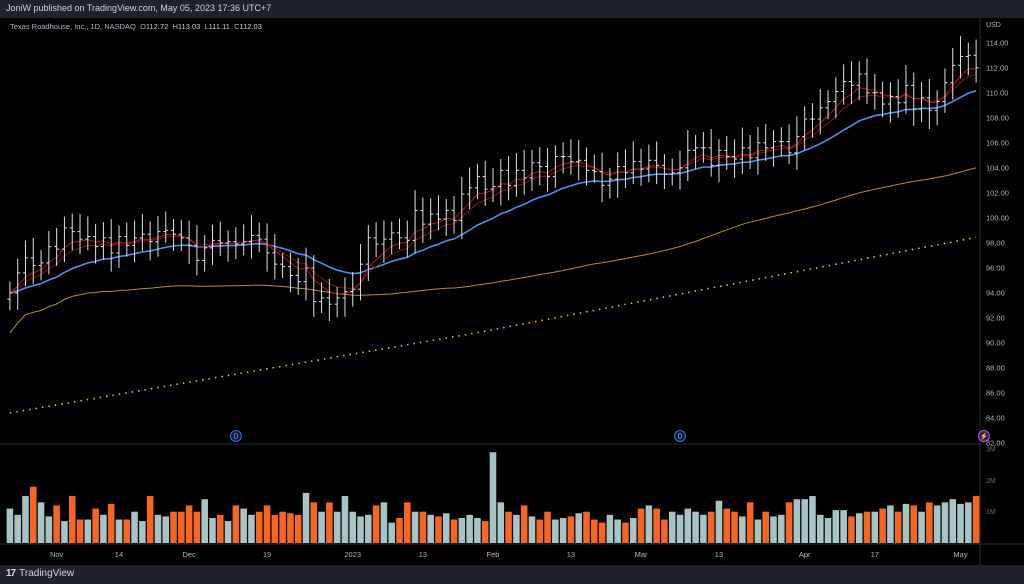 This screenshot has height=584, width=1024. What do you see at coordinates (352, 554) in the screenshot?
I see `time-tick-label: 2023` at bounding box center [352, 554].